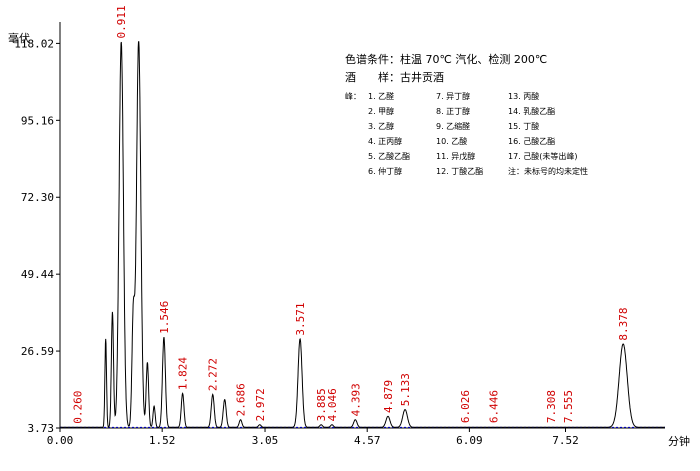 The image size is (700, 471). I want to click on peak-label: 4.393, so click(355, 399).